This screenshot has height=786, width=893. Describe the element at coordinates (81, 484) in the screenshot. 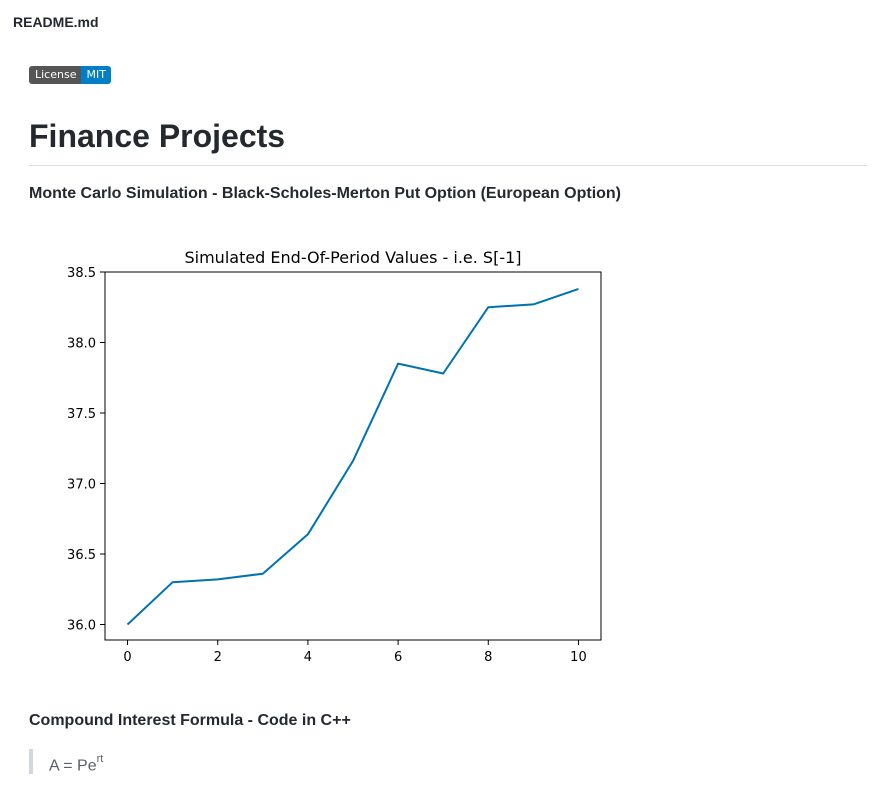

I see `y-tick-label: 37.0` at that location.